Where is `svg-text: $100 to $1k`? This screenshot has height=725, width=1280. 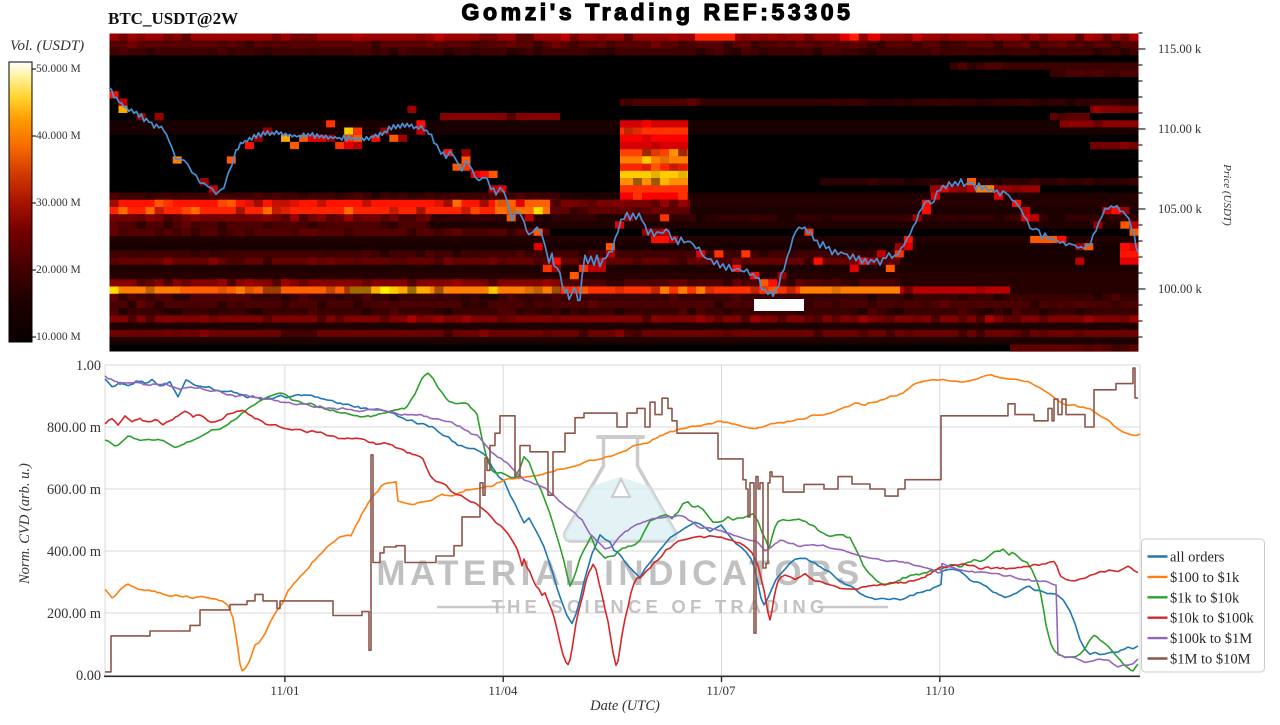
svg-text: $100 to $1k is located at coordinates (1205, 578).